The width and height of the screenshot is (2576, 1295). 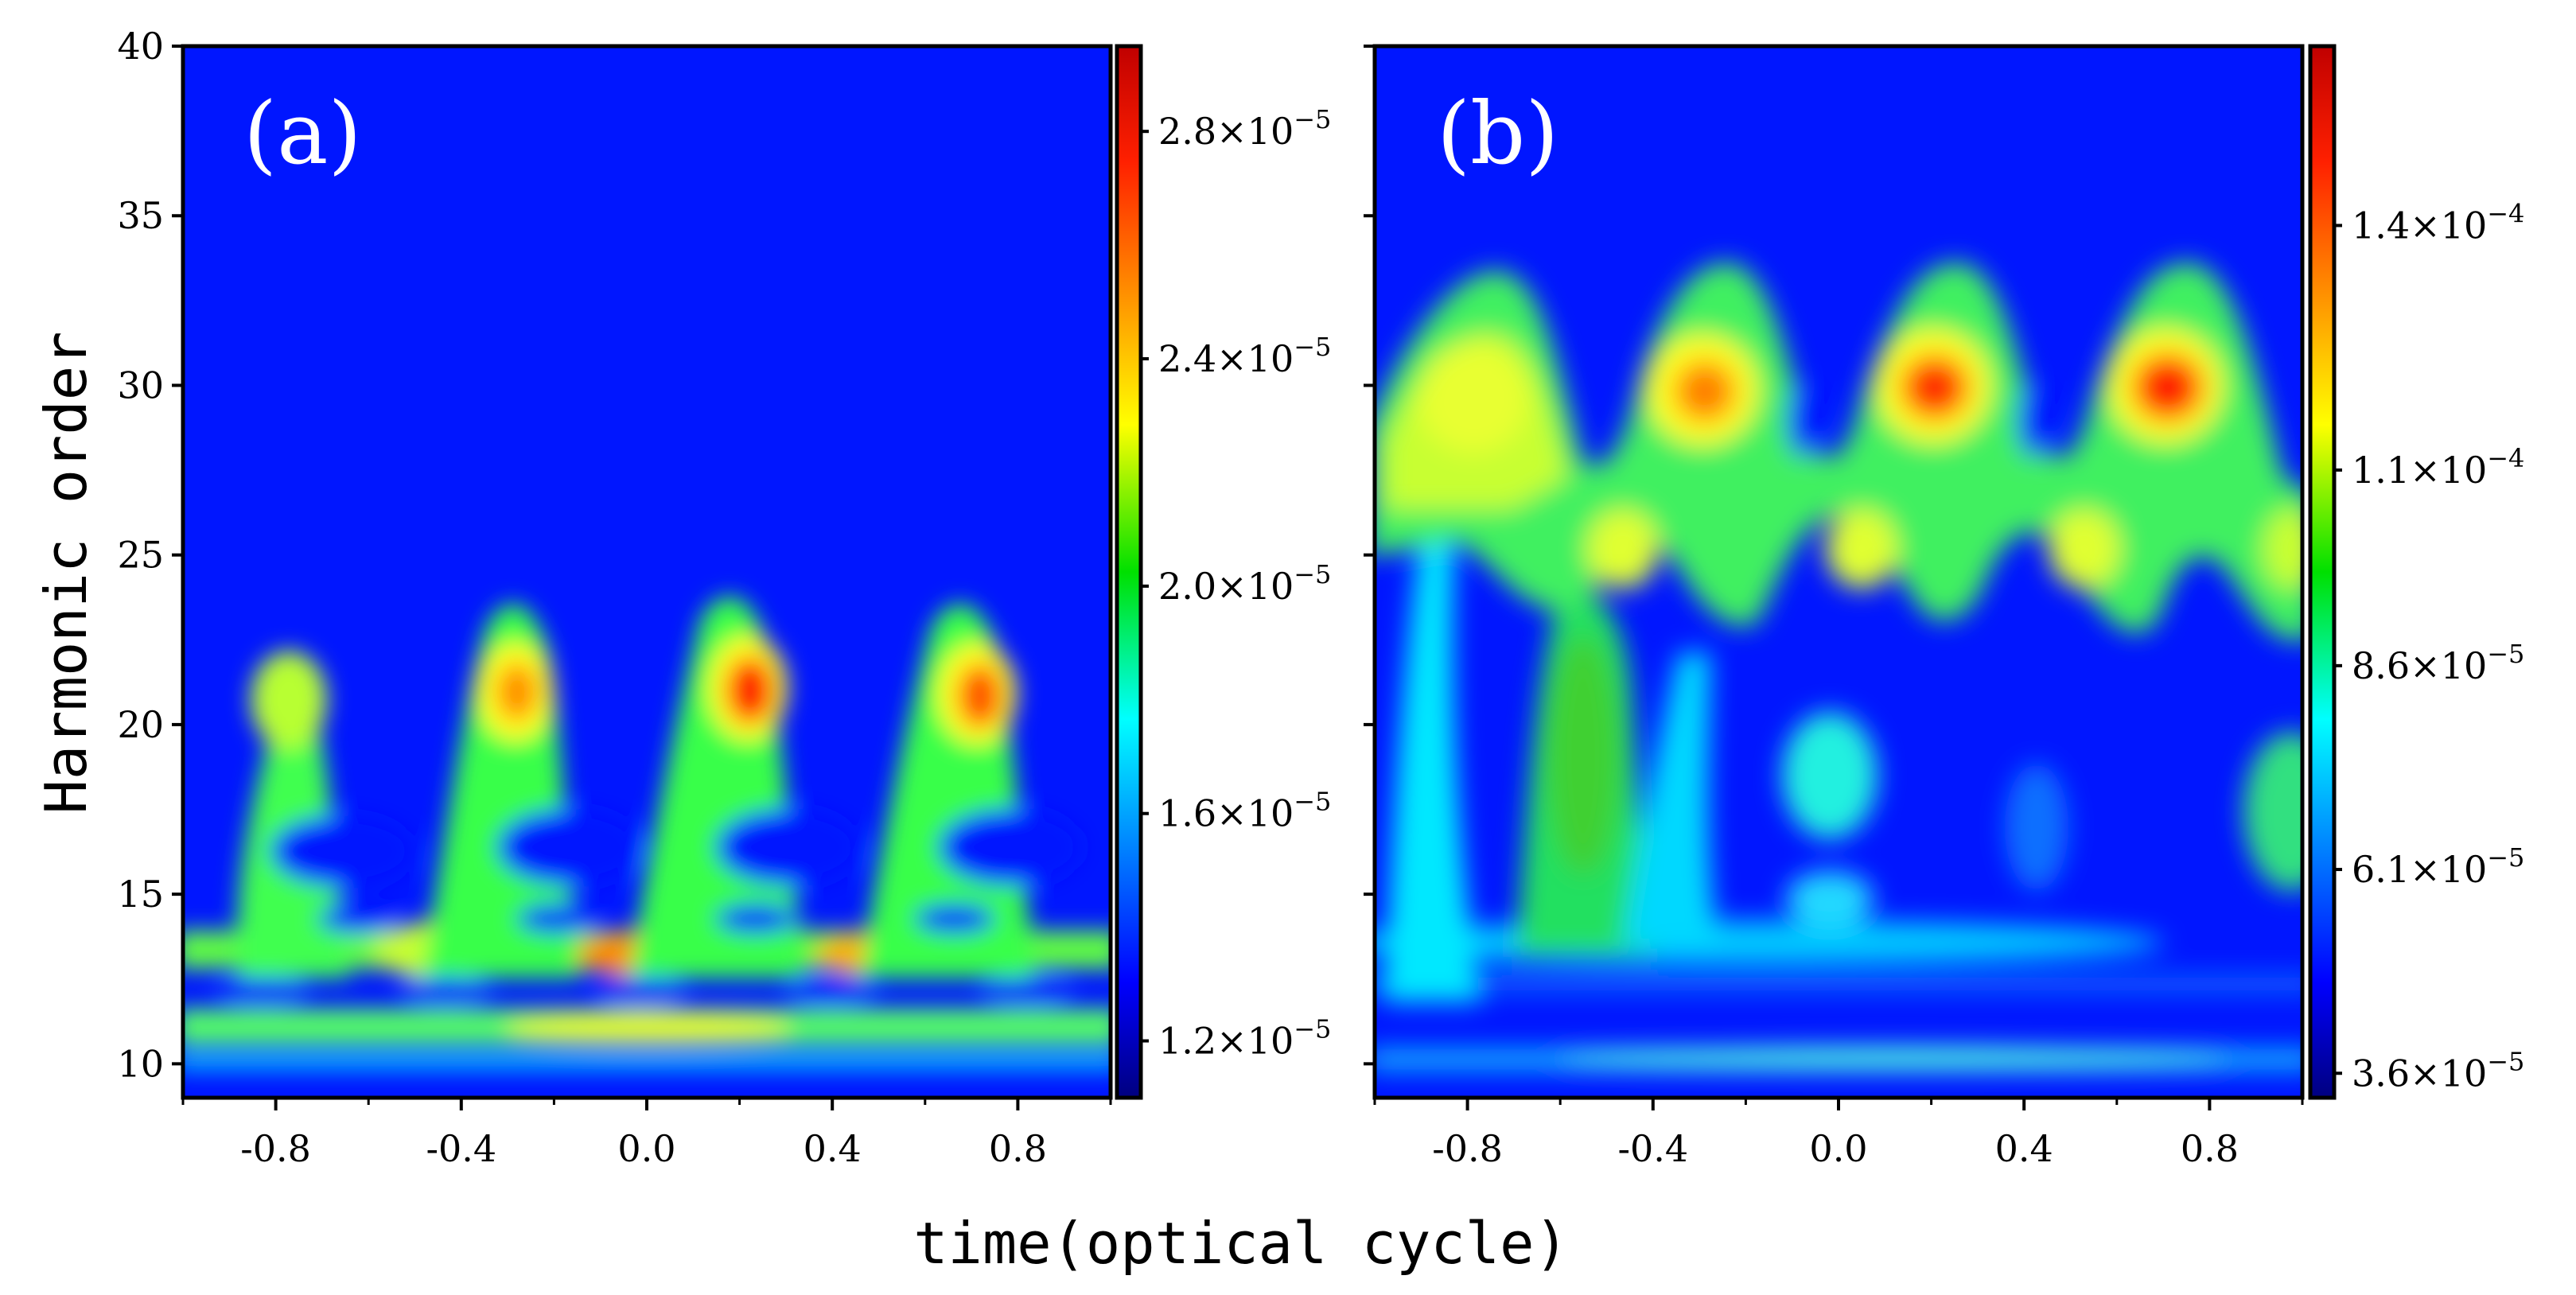 I want to click on colorbar-b-ticks: 3.6×10−56.1×10−58.6×10−51.1×10−41.4×10−4, so click(x=2429, y=646).